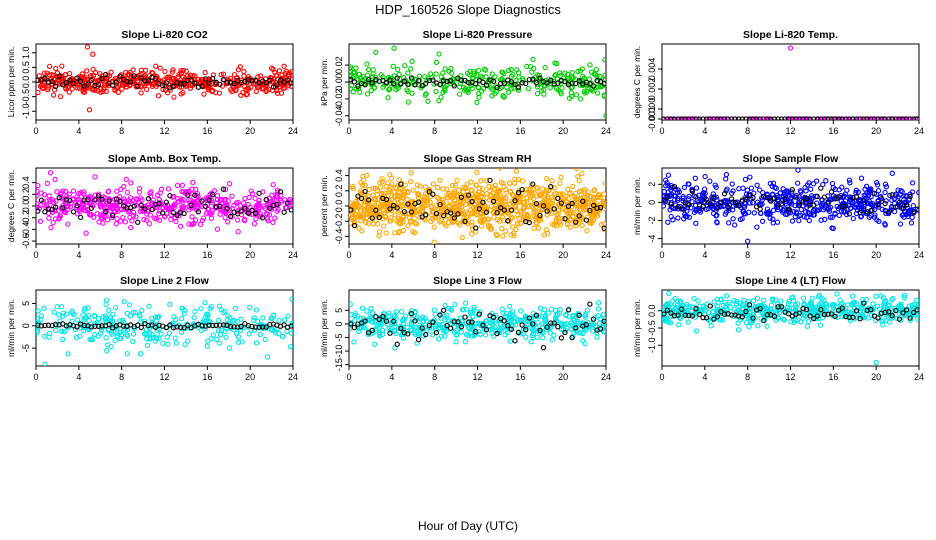 This screenshot has width=936, height=540. What do you see at coordinates (26, 97) in the screenshot?
I see `y-tick-label: -0.5` at bounding box center [26, 97].